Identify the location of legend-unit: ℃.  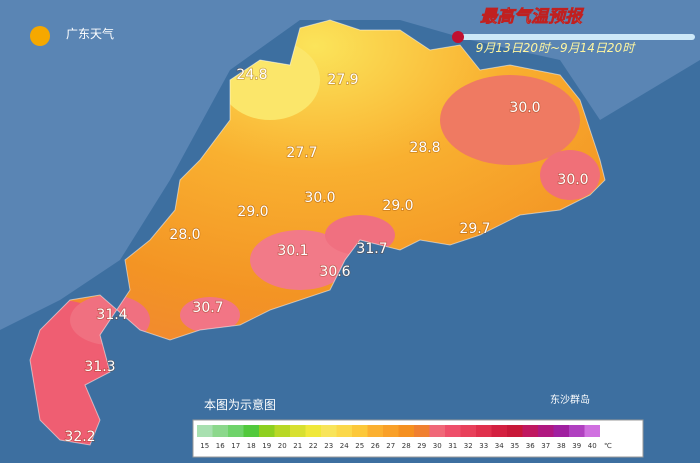
(608, 446).